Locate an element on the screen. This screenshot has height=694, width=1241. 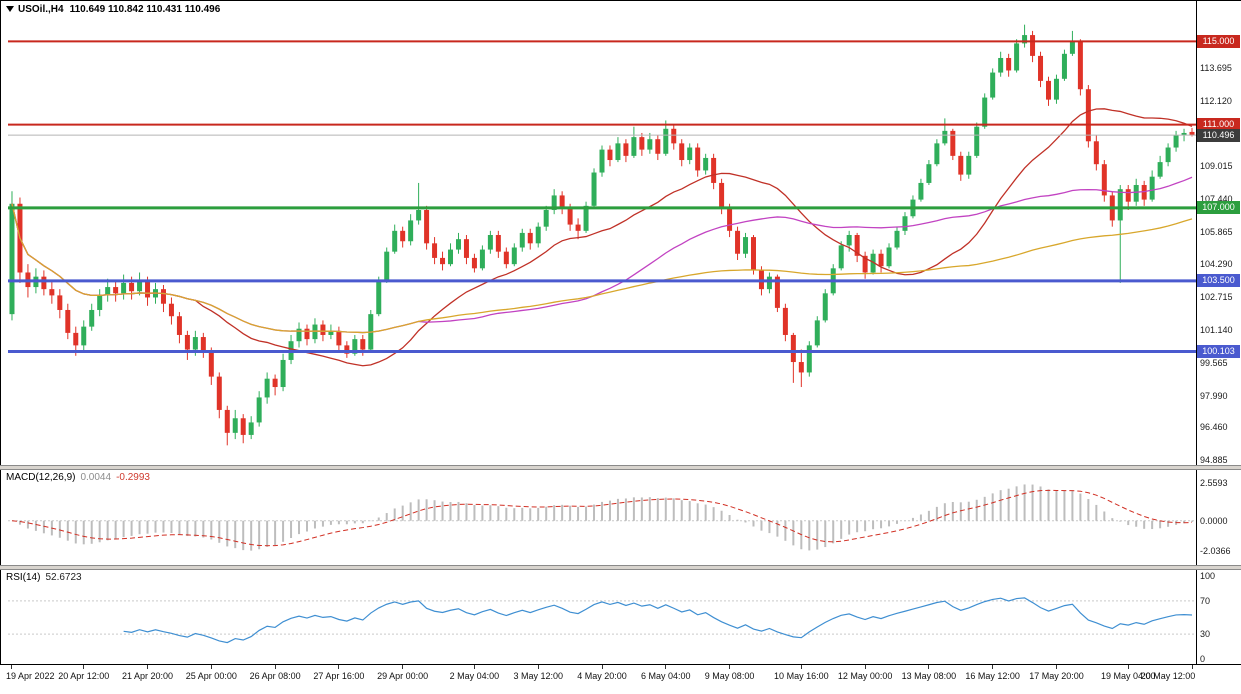
rsi-name: RSI(14) is located at coordinates (23, 577).